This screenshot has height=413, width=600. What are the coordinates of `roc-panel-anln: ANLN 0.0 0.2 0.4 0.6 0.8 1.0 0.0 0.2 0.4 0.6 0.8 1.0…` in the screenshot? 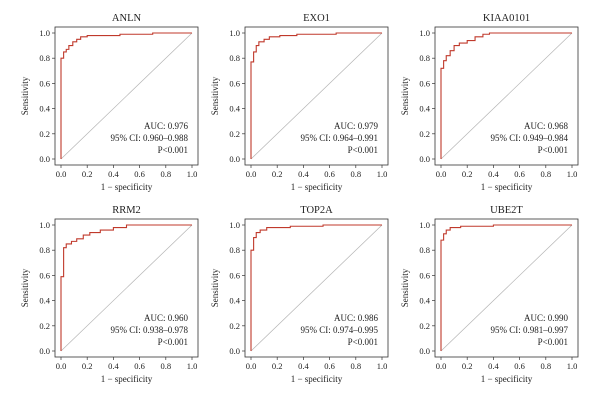 It's located at (109, 102).